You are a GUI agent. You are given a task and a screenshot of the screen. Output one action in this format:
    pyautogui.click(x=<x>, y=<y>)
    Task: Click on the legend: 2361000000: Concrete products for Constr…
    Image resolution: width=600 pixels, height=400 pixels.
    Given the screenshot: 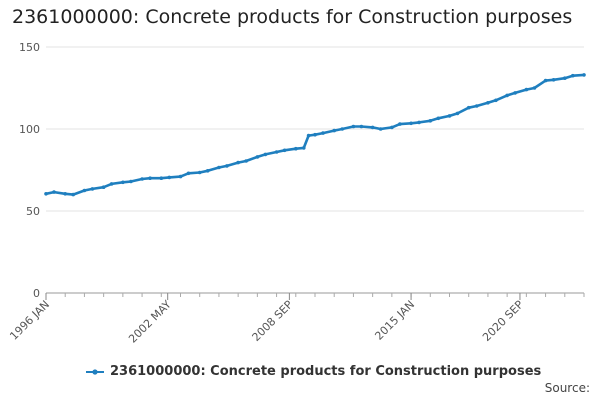 What is the action you would take?
    pyautogui.click(x=313, y=371)
    